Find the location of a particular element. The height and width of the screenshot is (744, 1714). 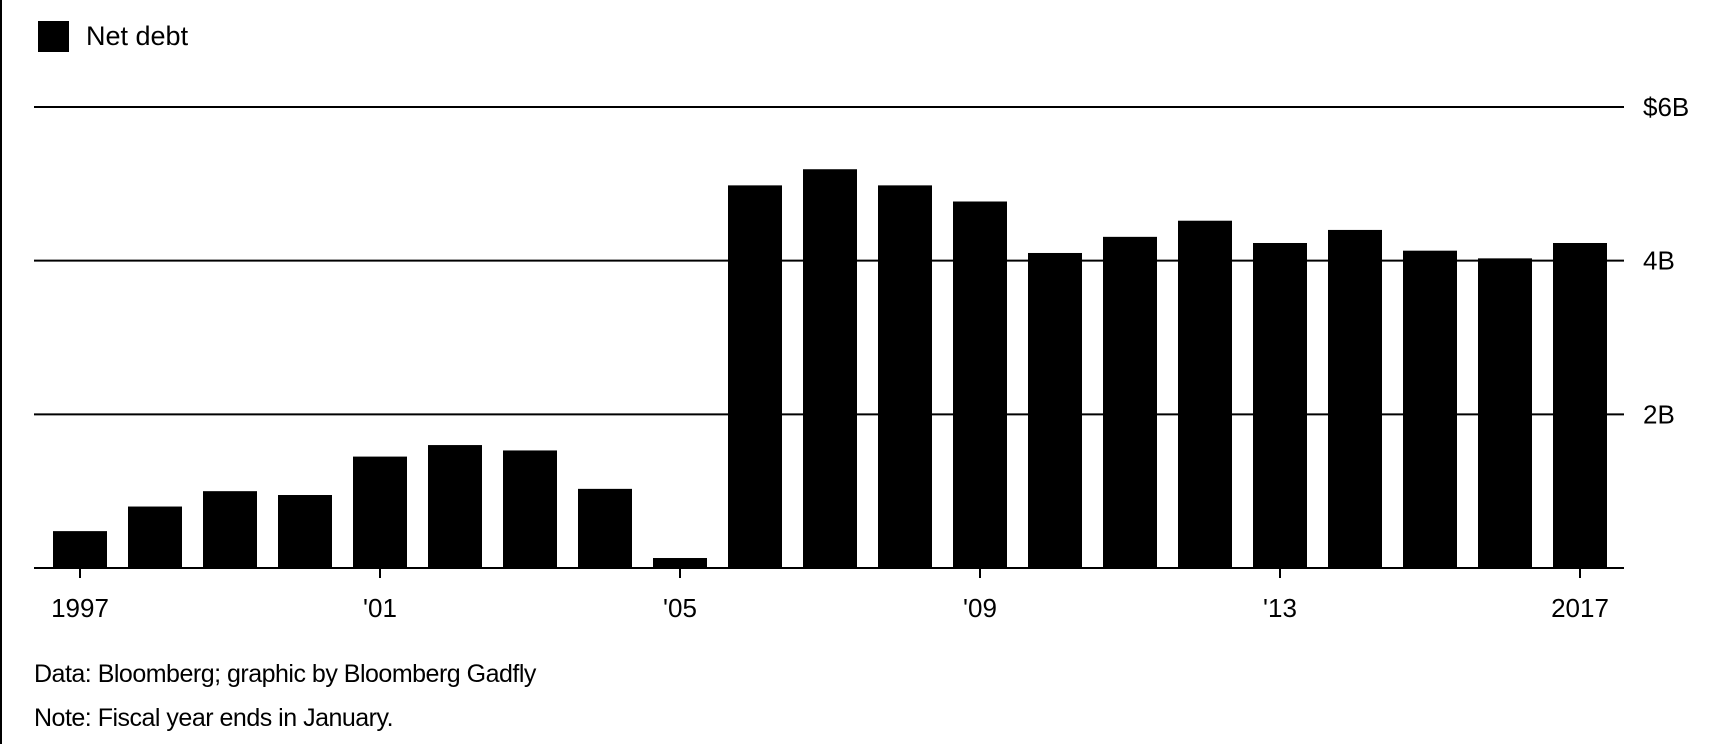

legend-swatch-net-debt is located at coordinates (53, 36).